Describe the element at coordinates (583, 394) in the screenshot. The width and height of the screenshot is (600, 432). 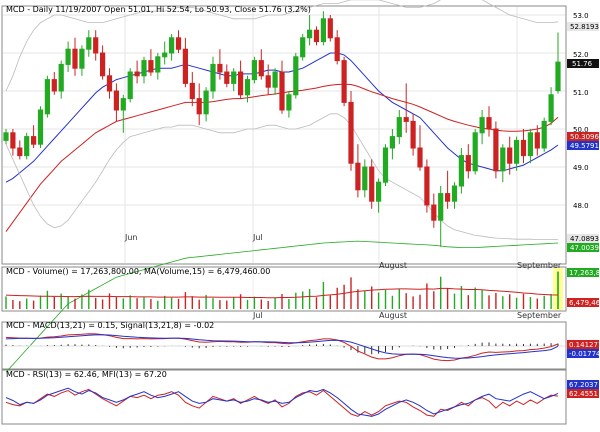
I see `rsi-tag: 62.4551` at that location.